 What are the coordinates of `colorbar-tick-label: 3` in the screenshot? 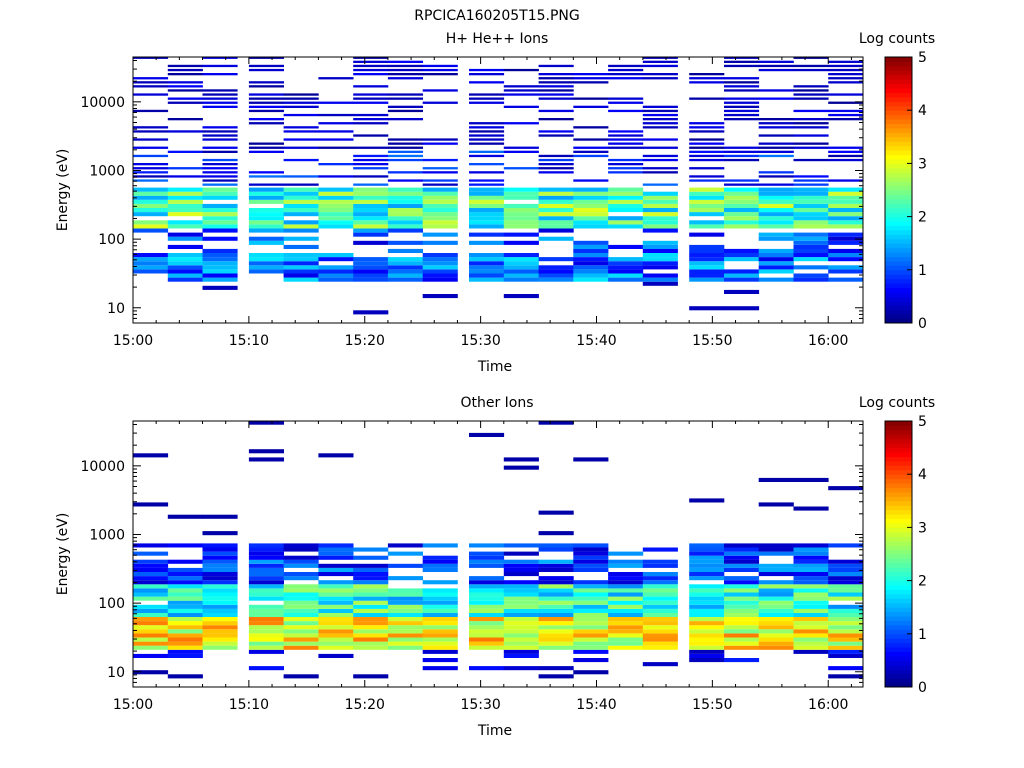 It's located at (922, 164).